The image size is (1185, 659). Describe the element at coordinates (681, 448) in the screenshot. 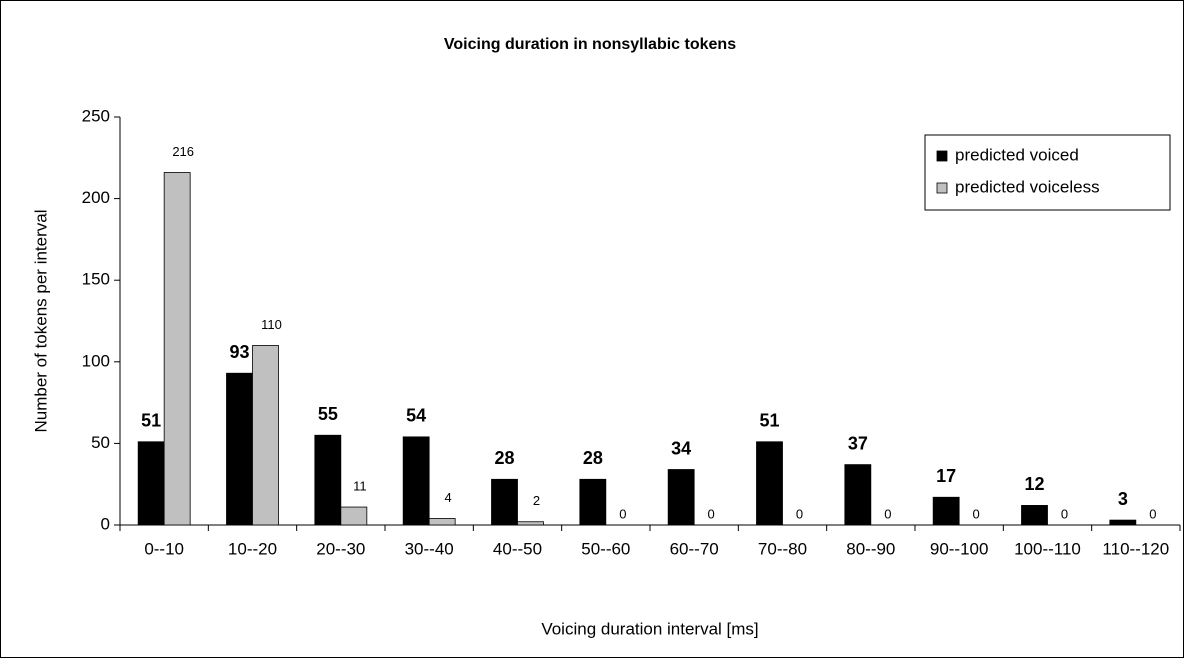

I see `data-label: 34` at that location.